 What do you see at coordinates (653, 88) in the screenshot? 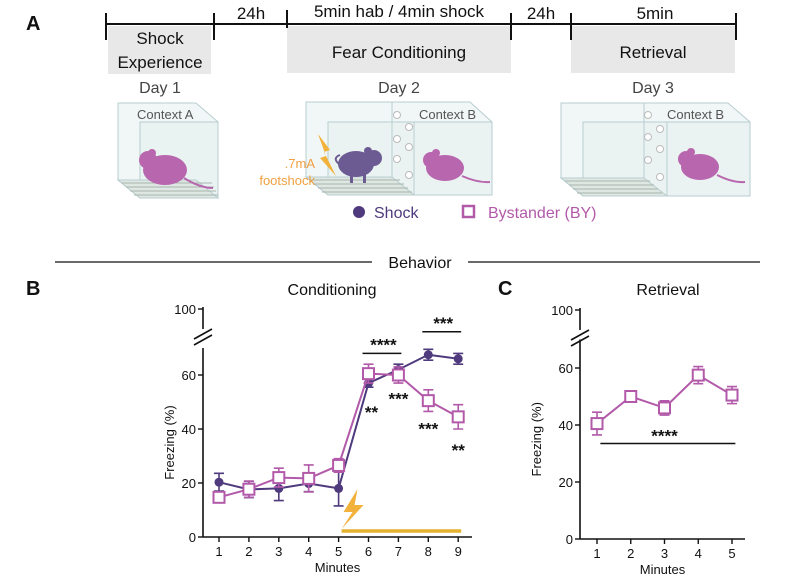
I see `day-3-label: Day 3` at bounding box center [653, 88].